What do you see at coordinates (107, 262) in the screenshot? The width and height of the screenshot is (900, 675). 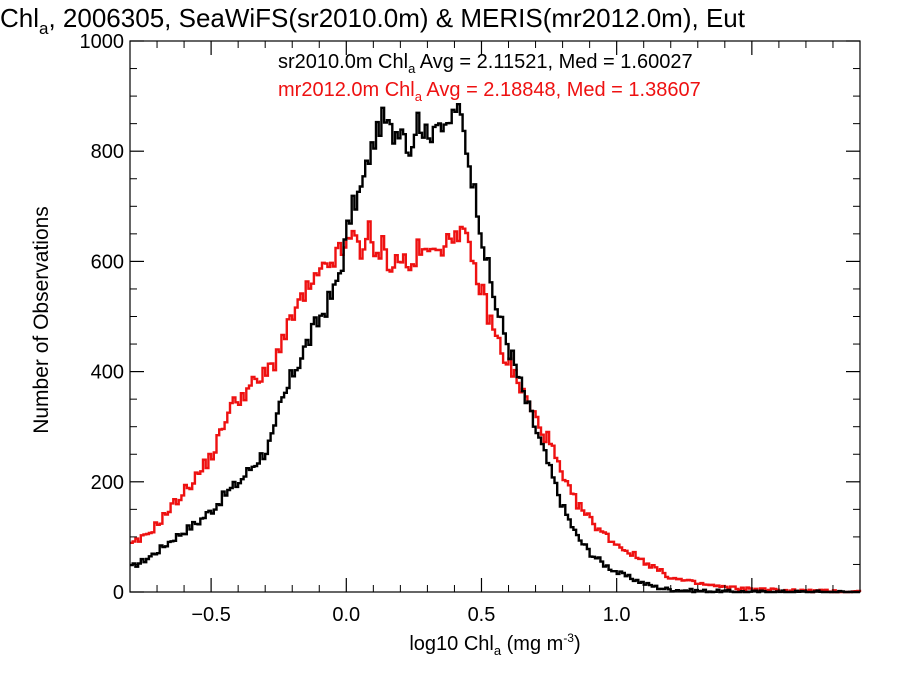 I see `y-tick-label: 600` at bounding box center [107, 262].